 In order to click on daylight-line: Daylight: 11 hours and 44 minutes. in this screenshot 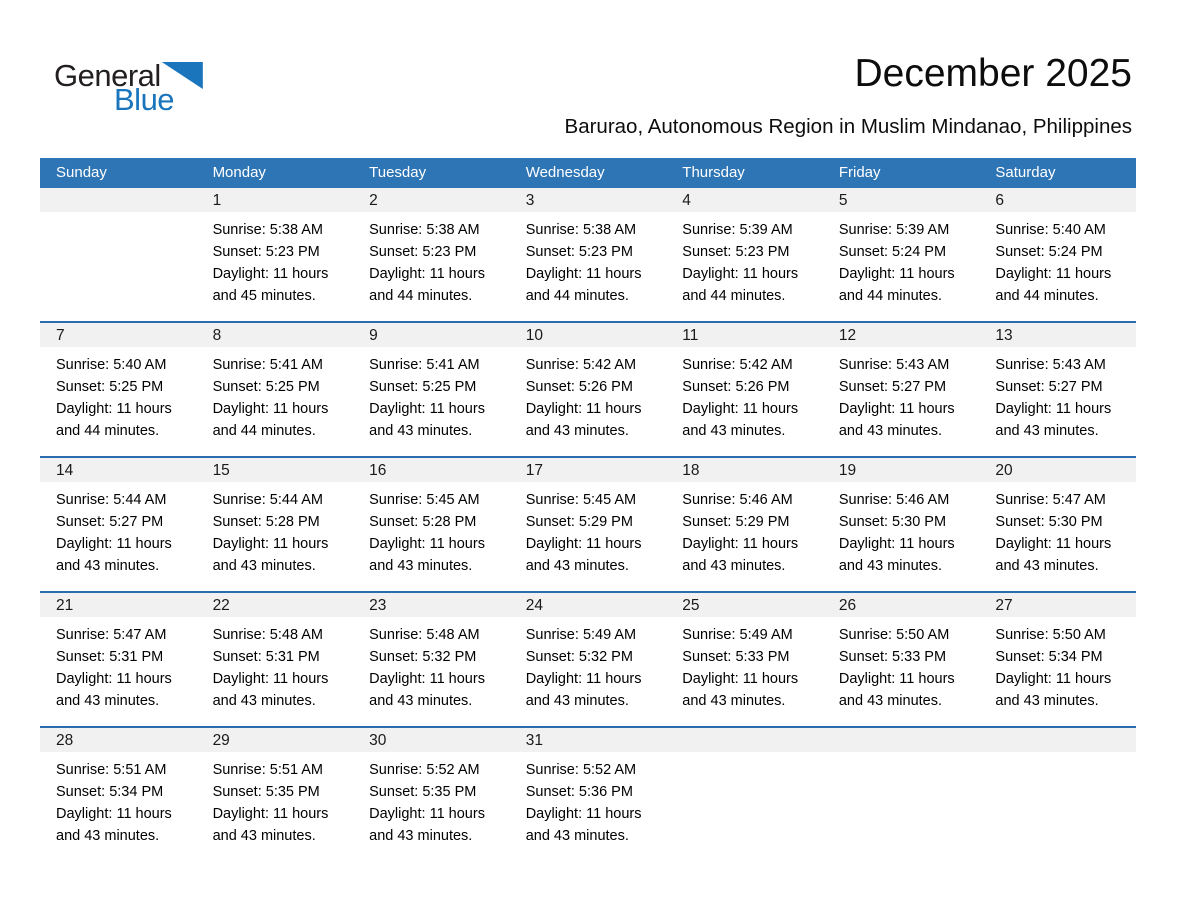, I will do `click(274, 420)`.